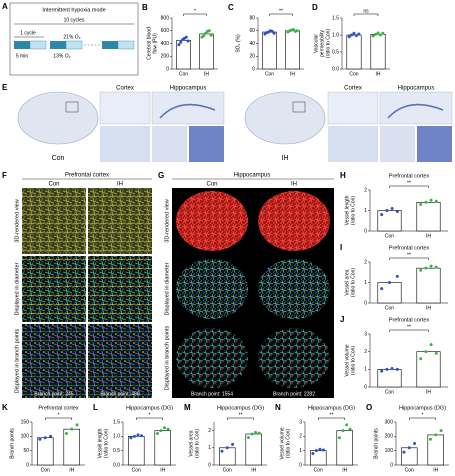  What do you see at coordinates (145, 7) in the screenshot?
I see `panel-label: B` at bounding box center [145, 7].